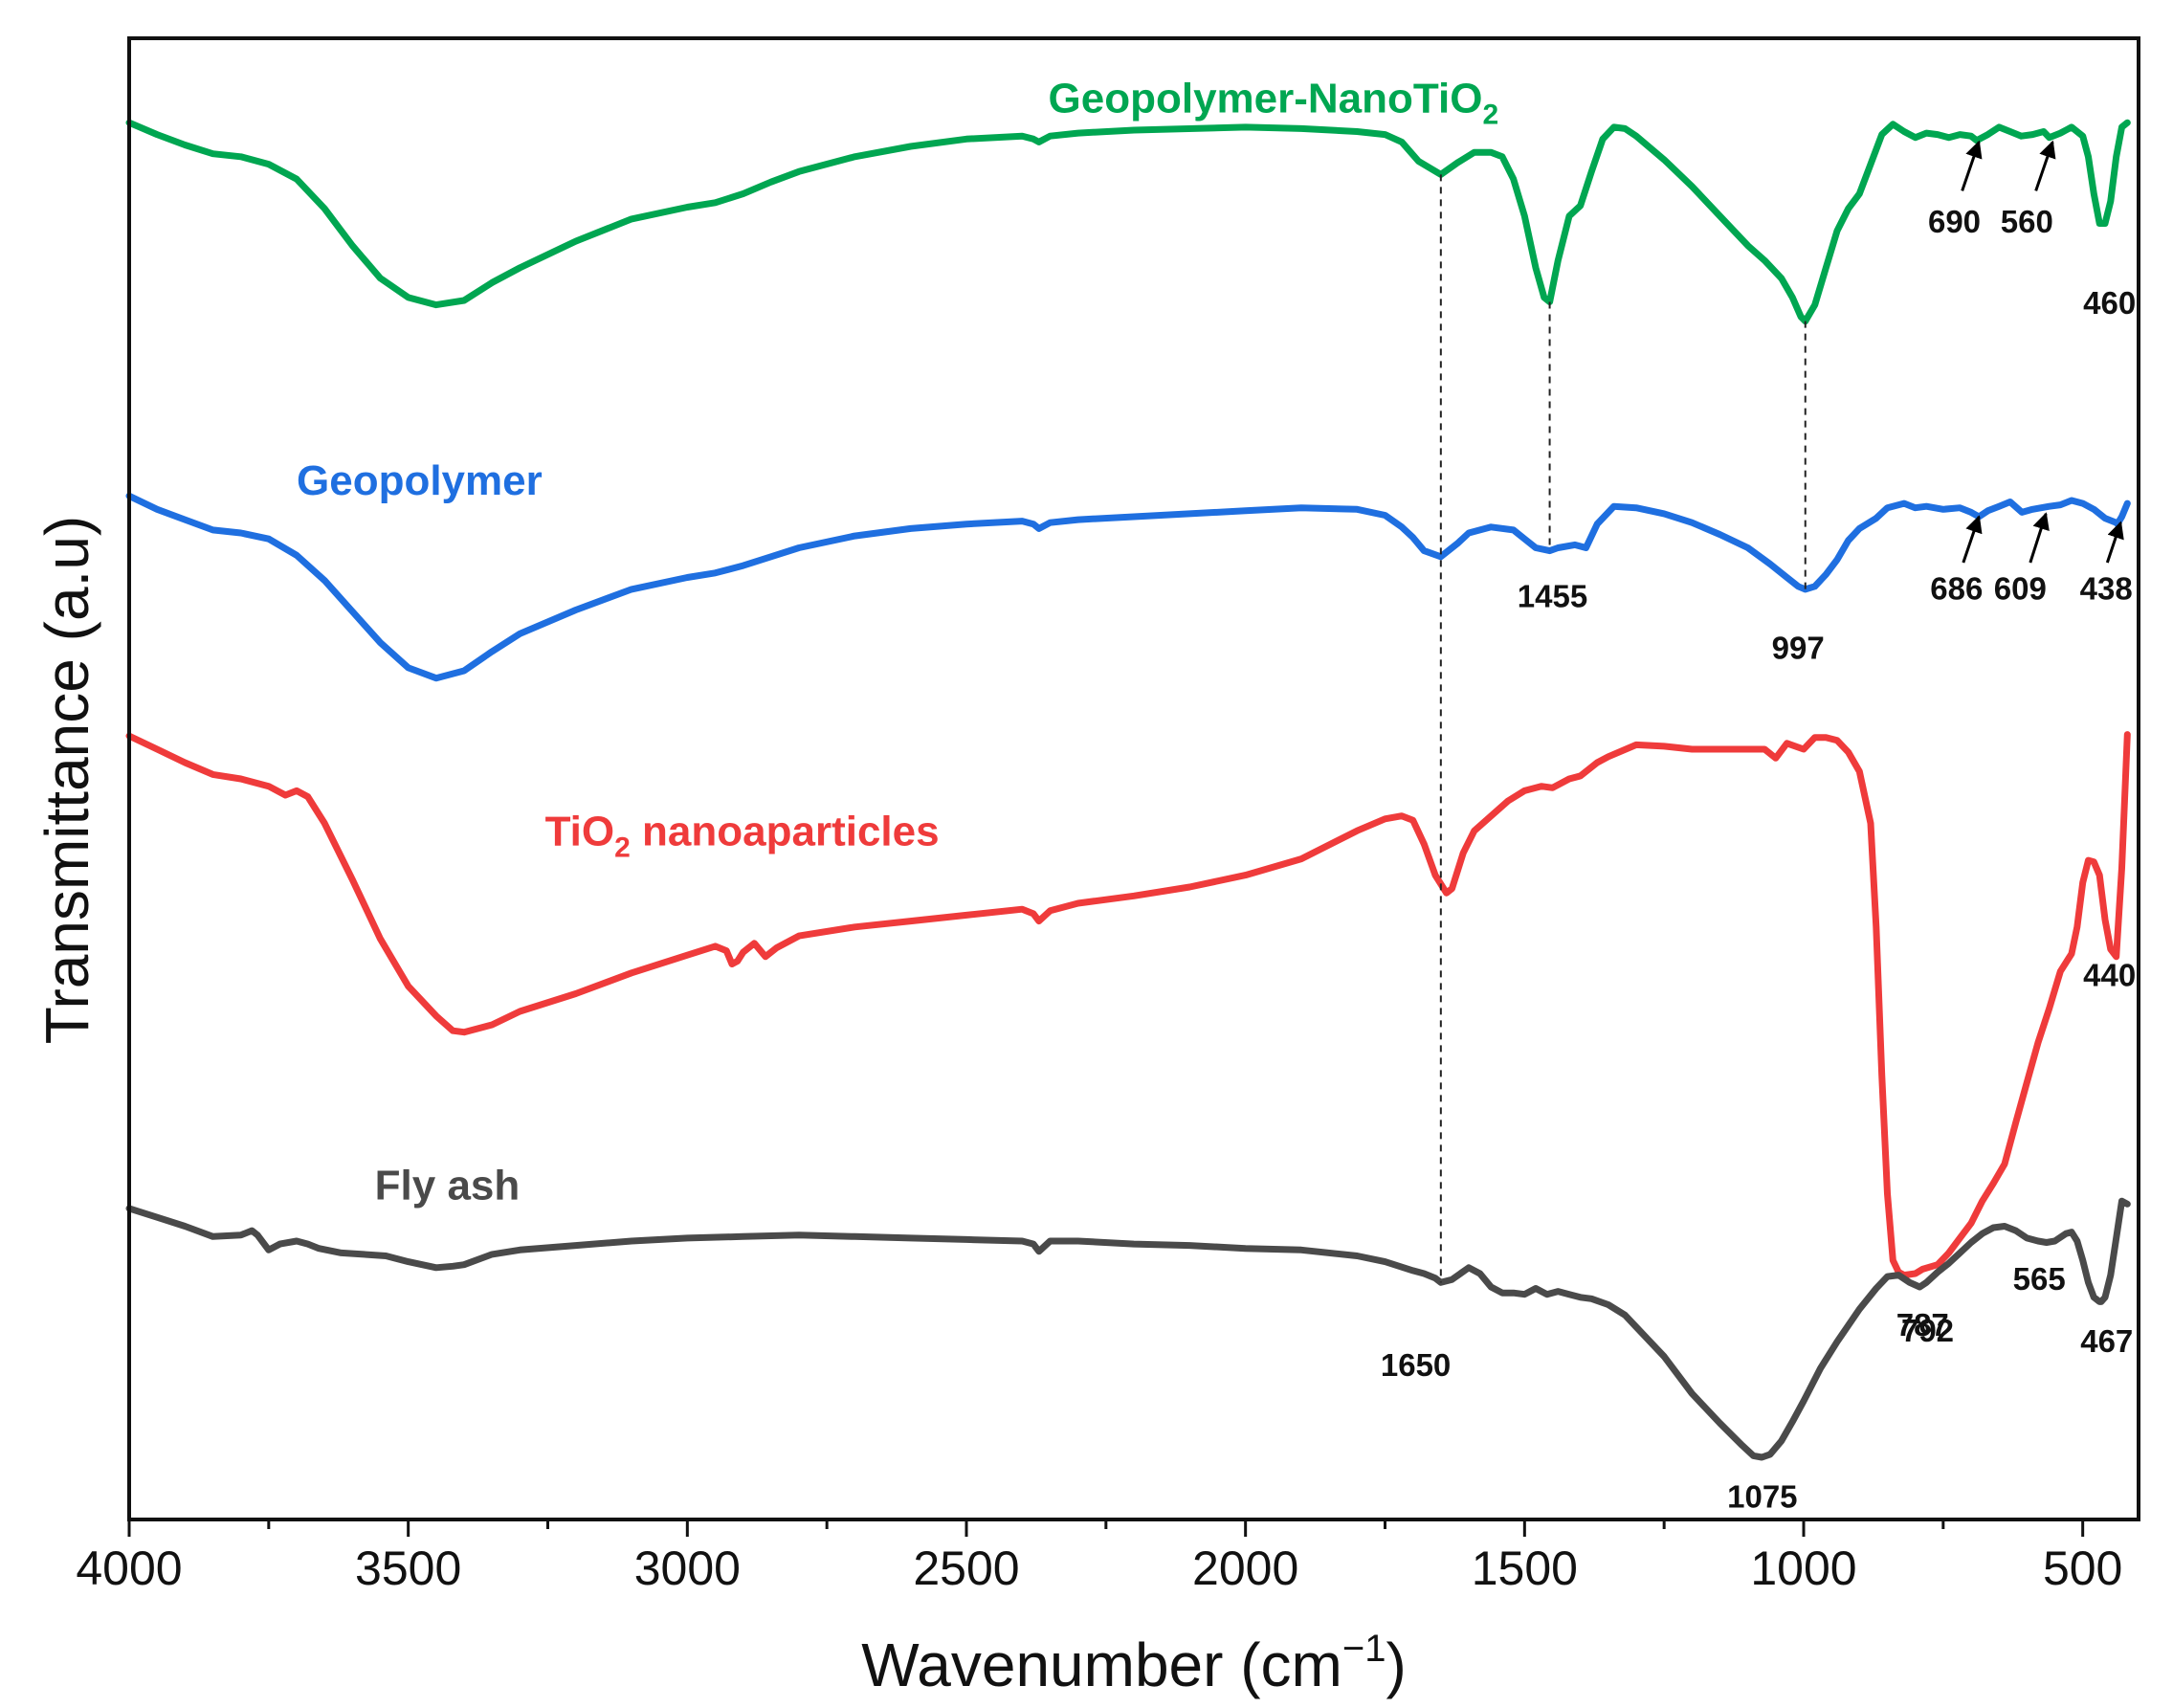 The image size is (2173, 1708). I want to click on peak-label-565: 565, so click(2039, 1279).